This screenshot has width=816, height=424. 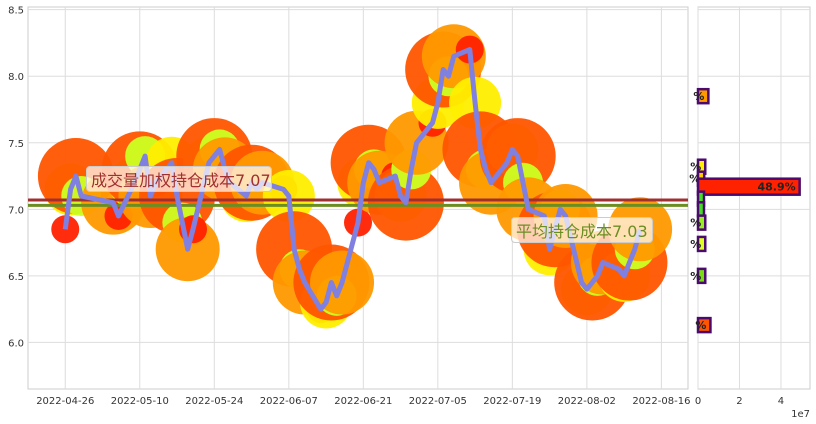 I want to click on volume-bar-label: 48.9%, so click(x=776, y=187).